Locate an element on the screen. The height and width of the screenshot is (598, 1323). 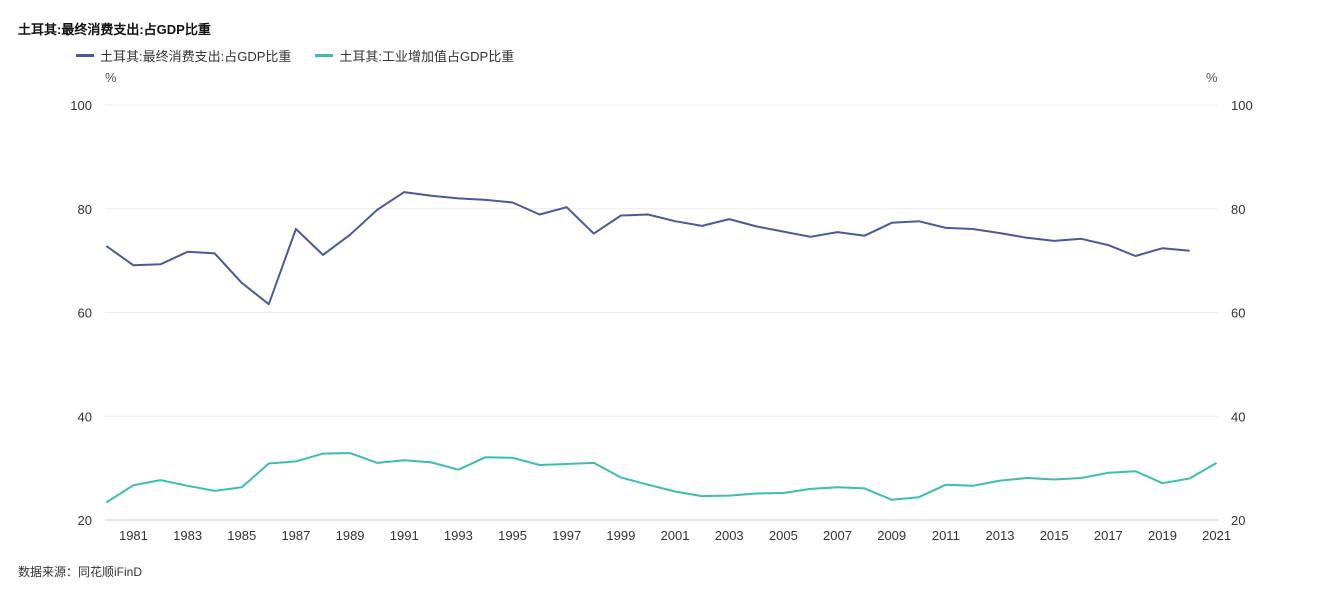
y-tick-label-left: 40 is located at coordinates (85, 416).